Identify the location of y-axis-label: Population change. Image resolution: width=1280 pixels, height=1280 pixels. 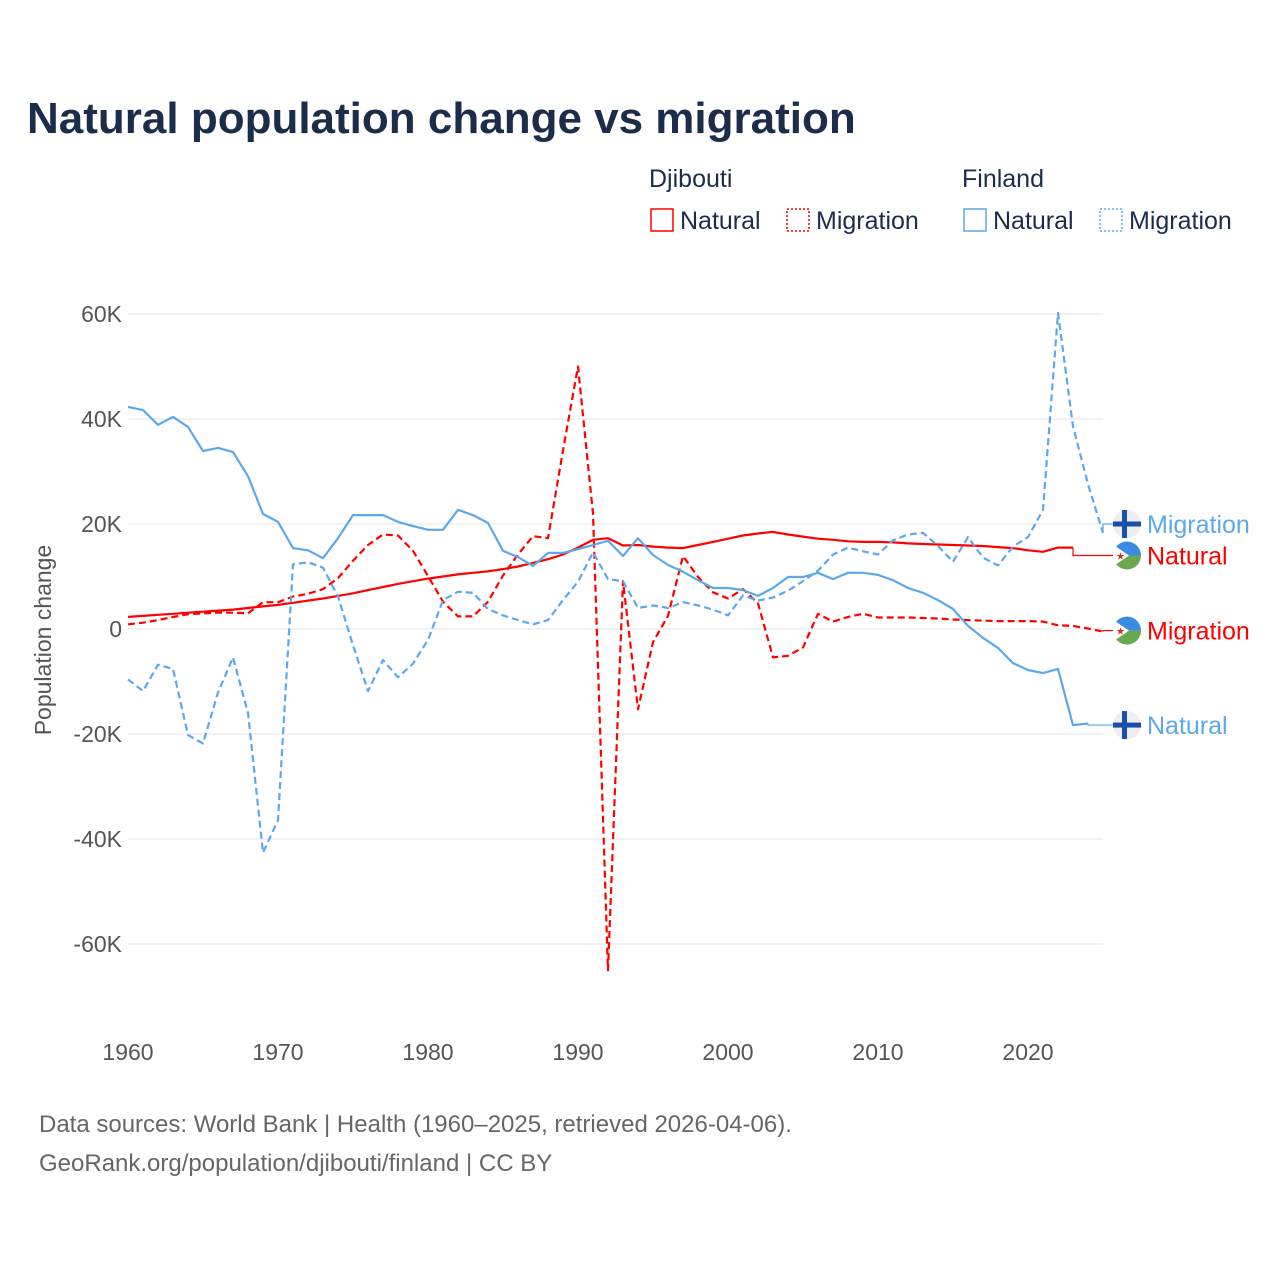
(43, 640).